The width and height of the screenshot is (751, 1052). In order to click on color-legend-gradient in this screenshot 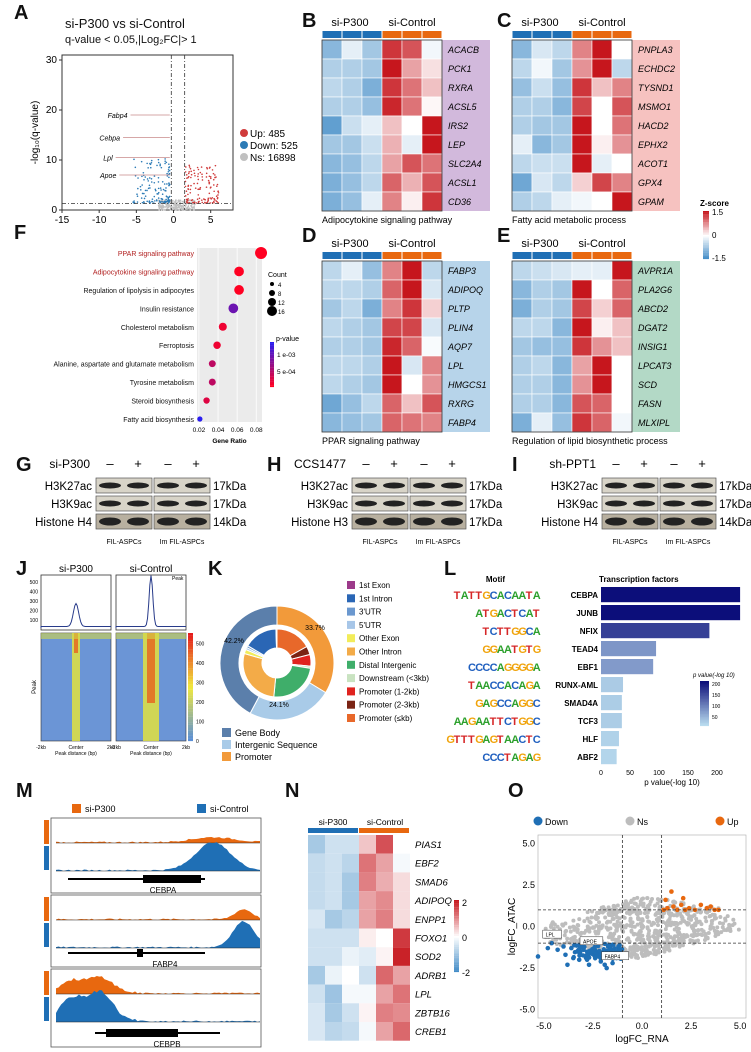, I will do `click(272, 348)`.